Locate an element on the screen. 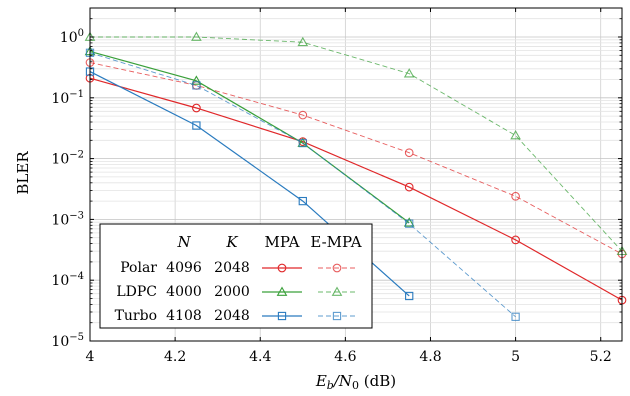 This screenshot has width=630, height=396. legend-header-k: K is located at coordinates (231, 242).